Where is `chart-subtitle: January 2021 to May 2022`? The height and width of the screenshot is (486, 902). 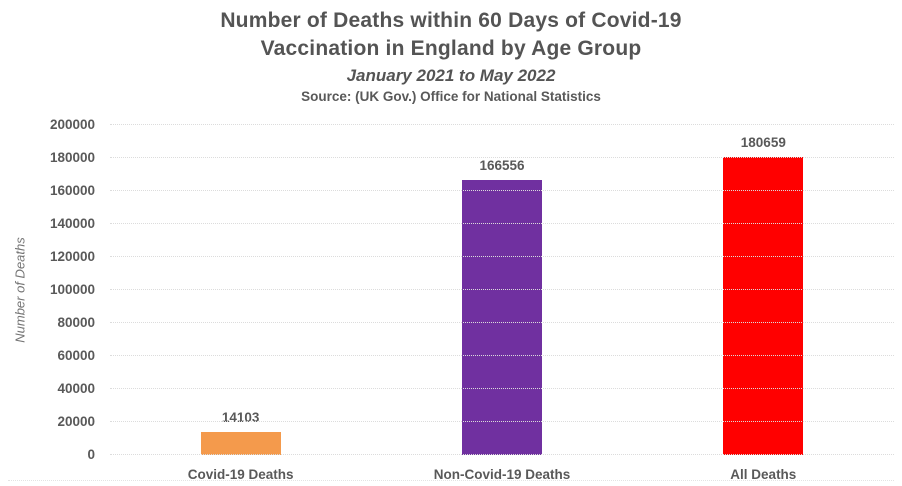
chart-subtitle: January 2021 to May 2022 is located at coordinates (451, 75).